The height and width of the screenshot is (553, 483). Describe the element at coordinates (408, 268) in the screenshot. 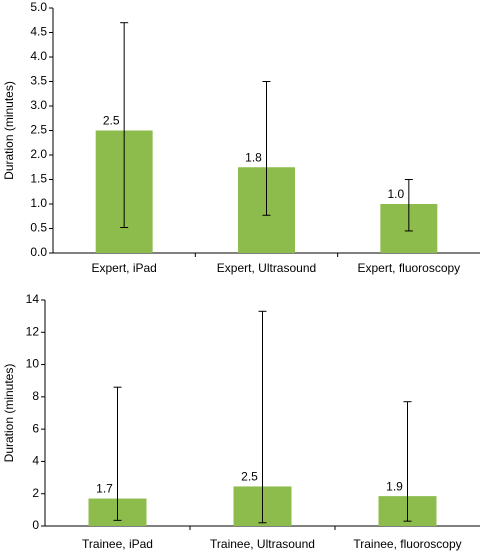

I see `x-tick-label: Expert, fluoroscopy` at that location.